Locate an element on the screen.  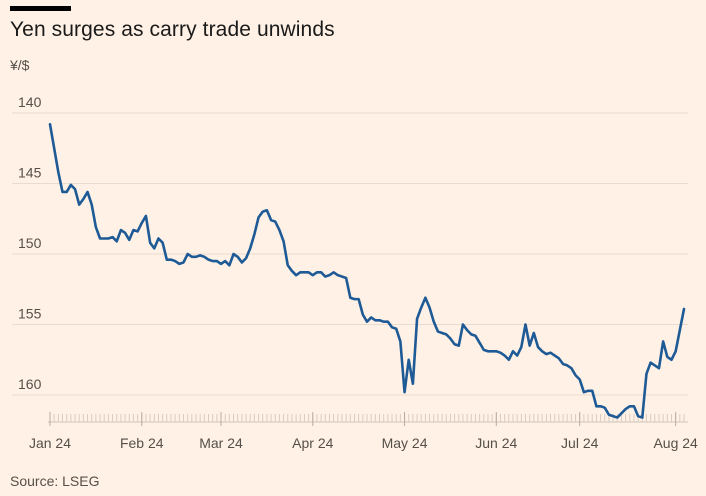
source-note: Source: LSEG is located at coordinates (55, 481).